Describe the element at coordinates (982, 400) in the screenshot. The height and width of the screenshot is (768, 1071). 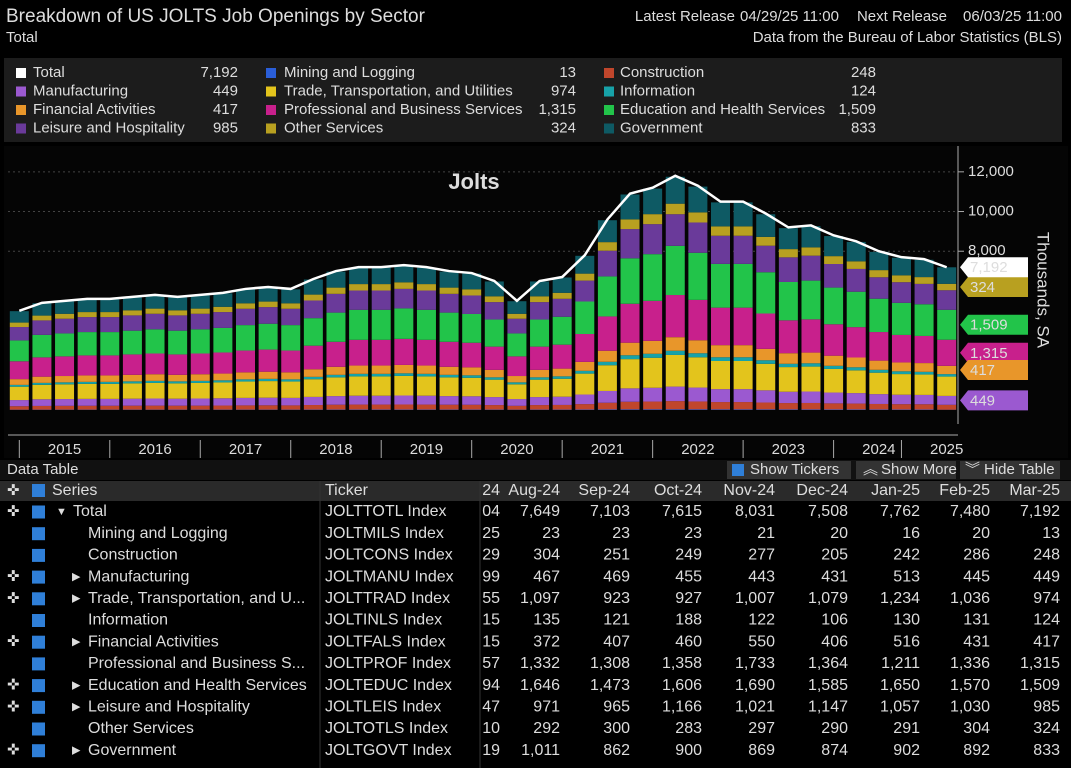
I see `value-tag-label: 449` at that location.